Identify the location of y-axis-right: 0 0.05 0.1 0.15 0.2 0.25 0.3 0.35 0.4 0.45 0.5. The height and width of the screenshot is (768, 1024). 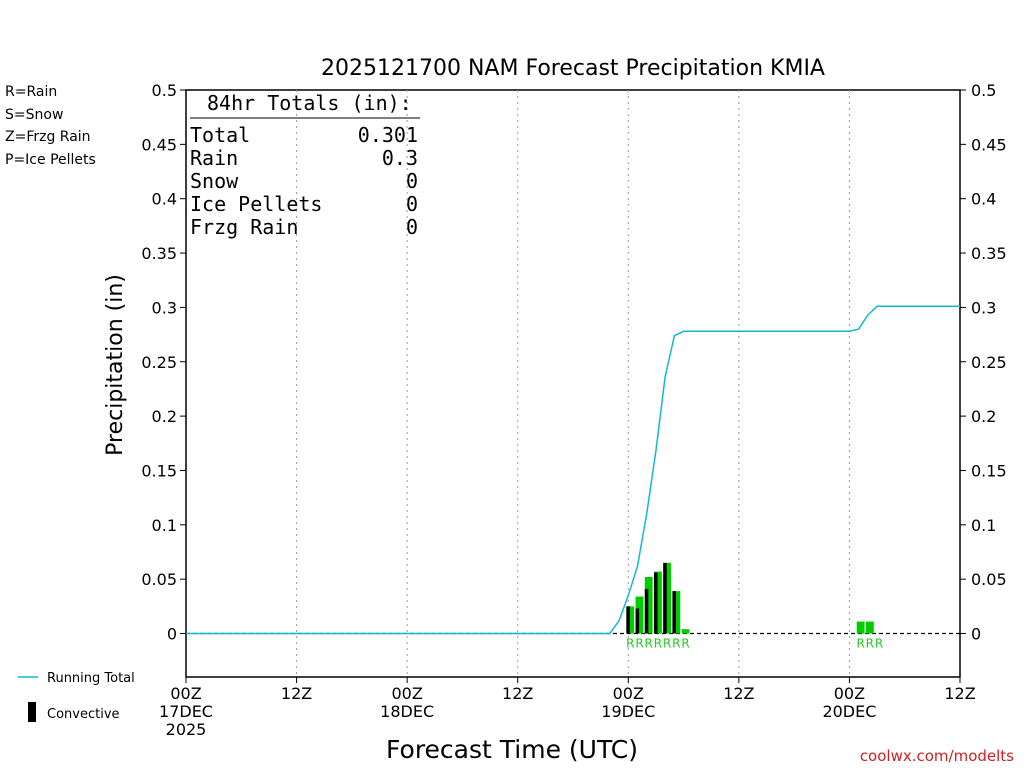
(983, 362).